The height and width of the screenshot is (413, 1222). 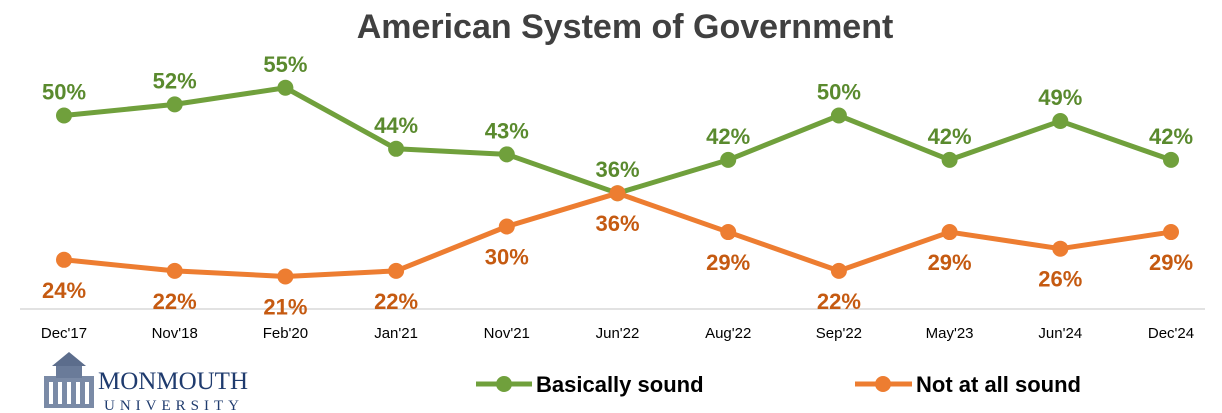 I want to click on building-icon, so click(x=69, y=380).